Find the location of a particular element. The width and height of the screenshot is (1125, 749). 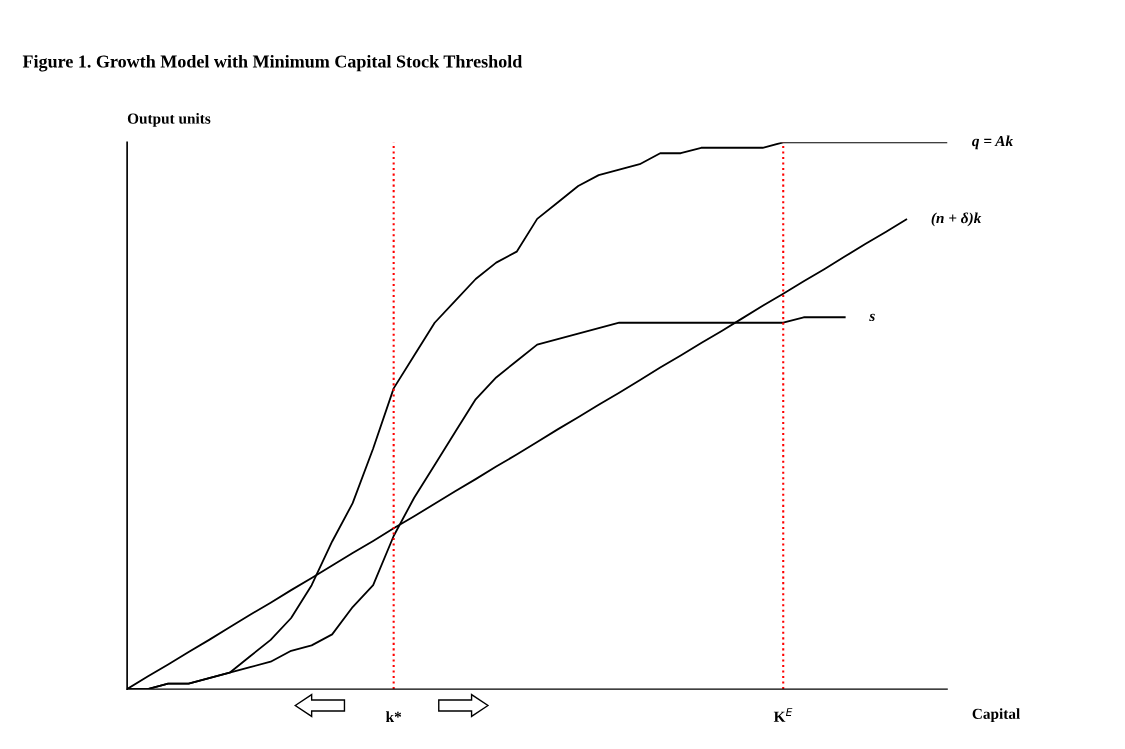

x-axis-title: Capital is located at coordinates (996, 715).